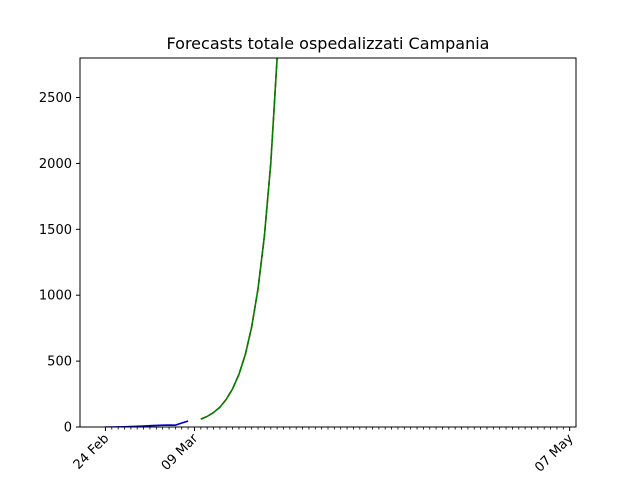 This screenshot has height=480, width=640. I want to click on y-tick-label: 1000, so click(55, 296).